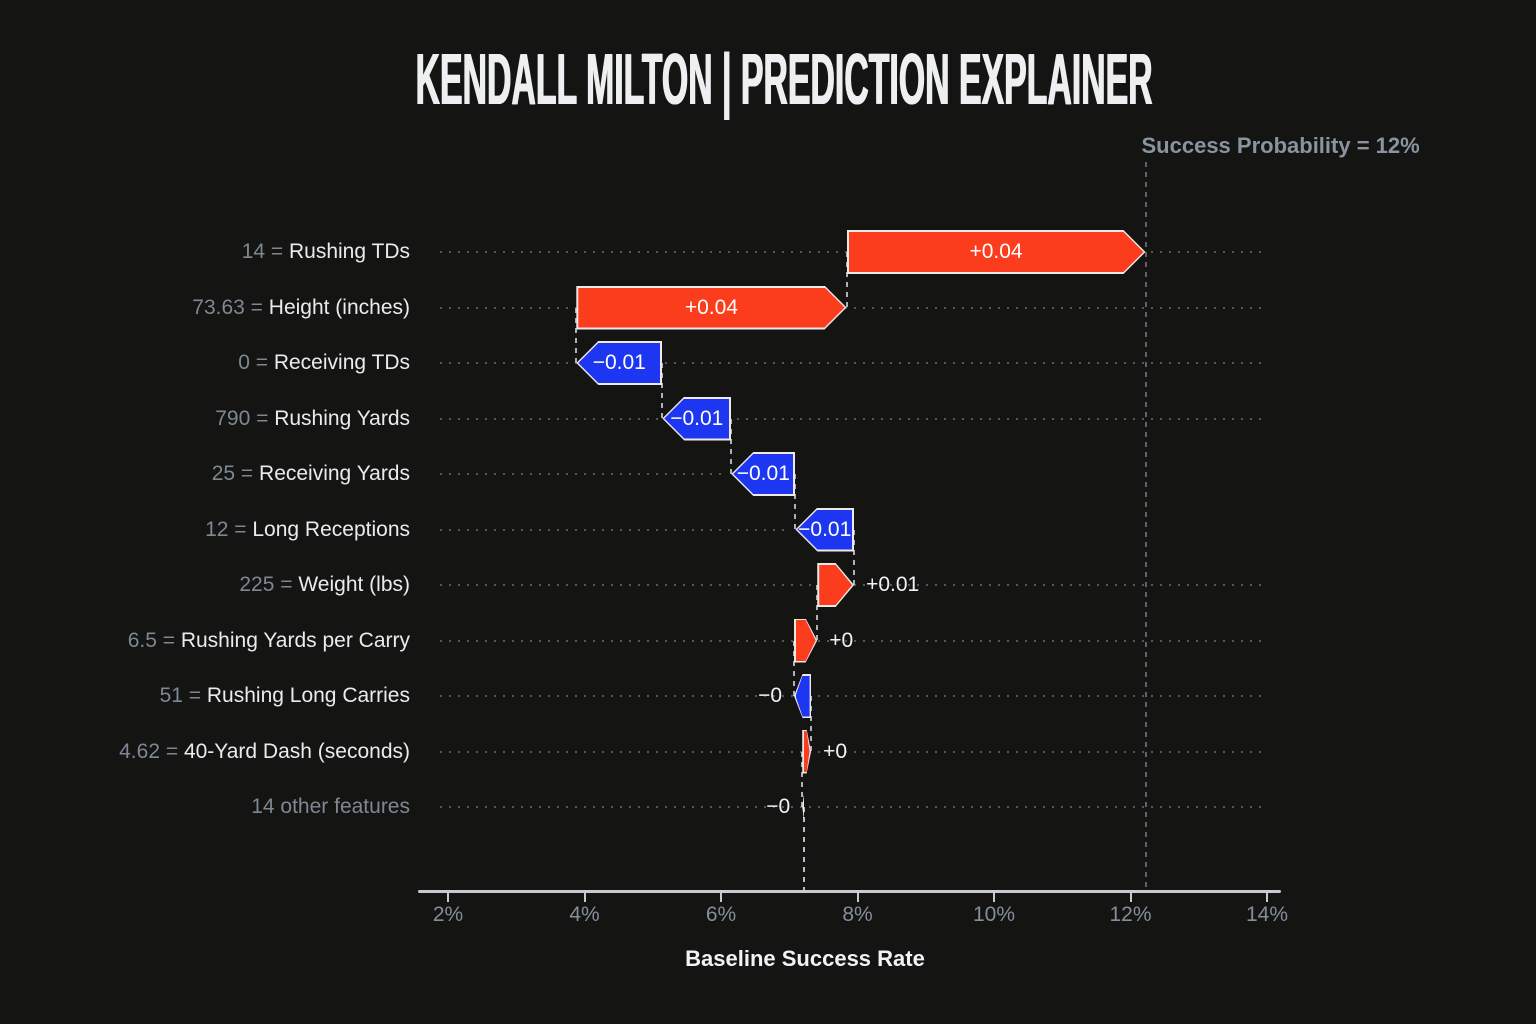 This screenshot has height=1024, width=1536. Describe the element at coordinates (994, 914) in the screenshot. I see `x-axis-tick-label: 10%` at that location.